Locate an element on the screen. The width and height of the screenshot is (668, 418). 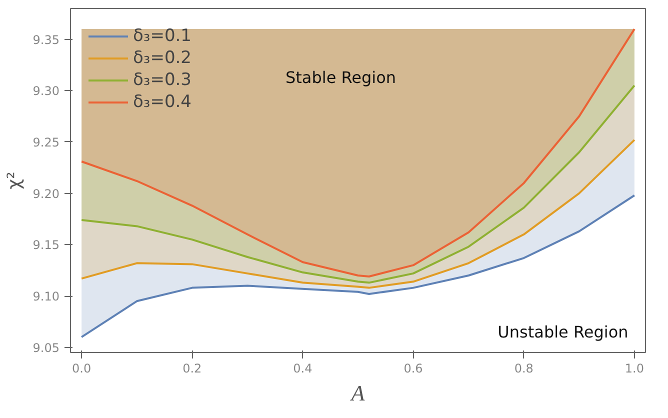
legend-label: δ₃=0.4 is located at coordinates (162, 102).